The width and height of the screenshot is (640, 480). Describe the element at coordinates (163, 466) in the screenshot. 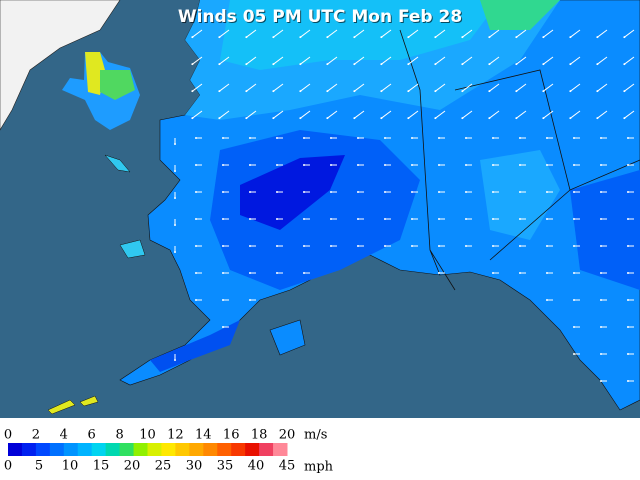

I see `mph-tick-label: 25` at that location.